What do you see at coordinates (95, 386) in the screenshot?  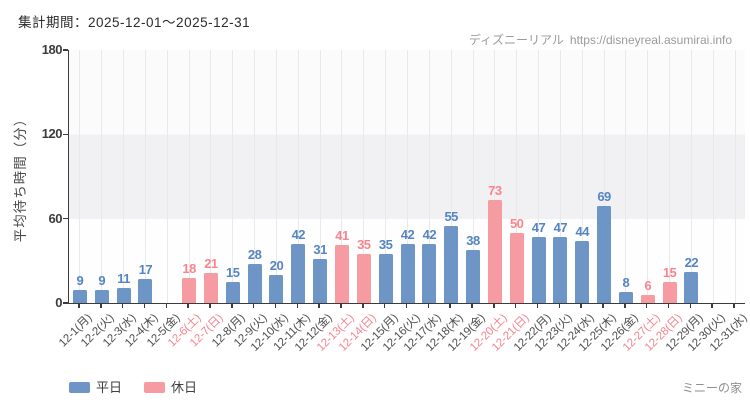 I see `legend-item-weekday: 平日` at bounding box center [95, 386].